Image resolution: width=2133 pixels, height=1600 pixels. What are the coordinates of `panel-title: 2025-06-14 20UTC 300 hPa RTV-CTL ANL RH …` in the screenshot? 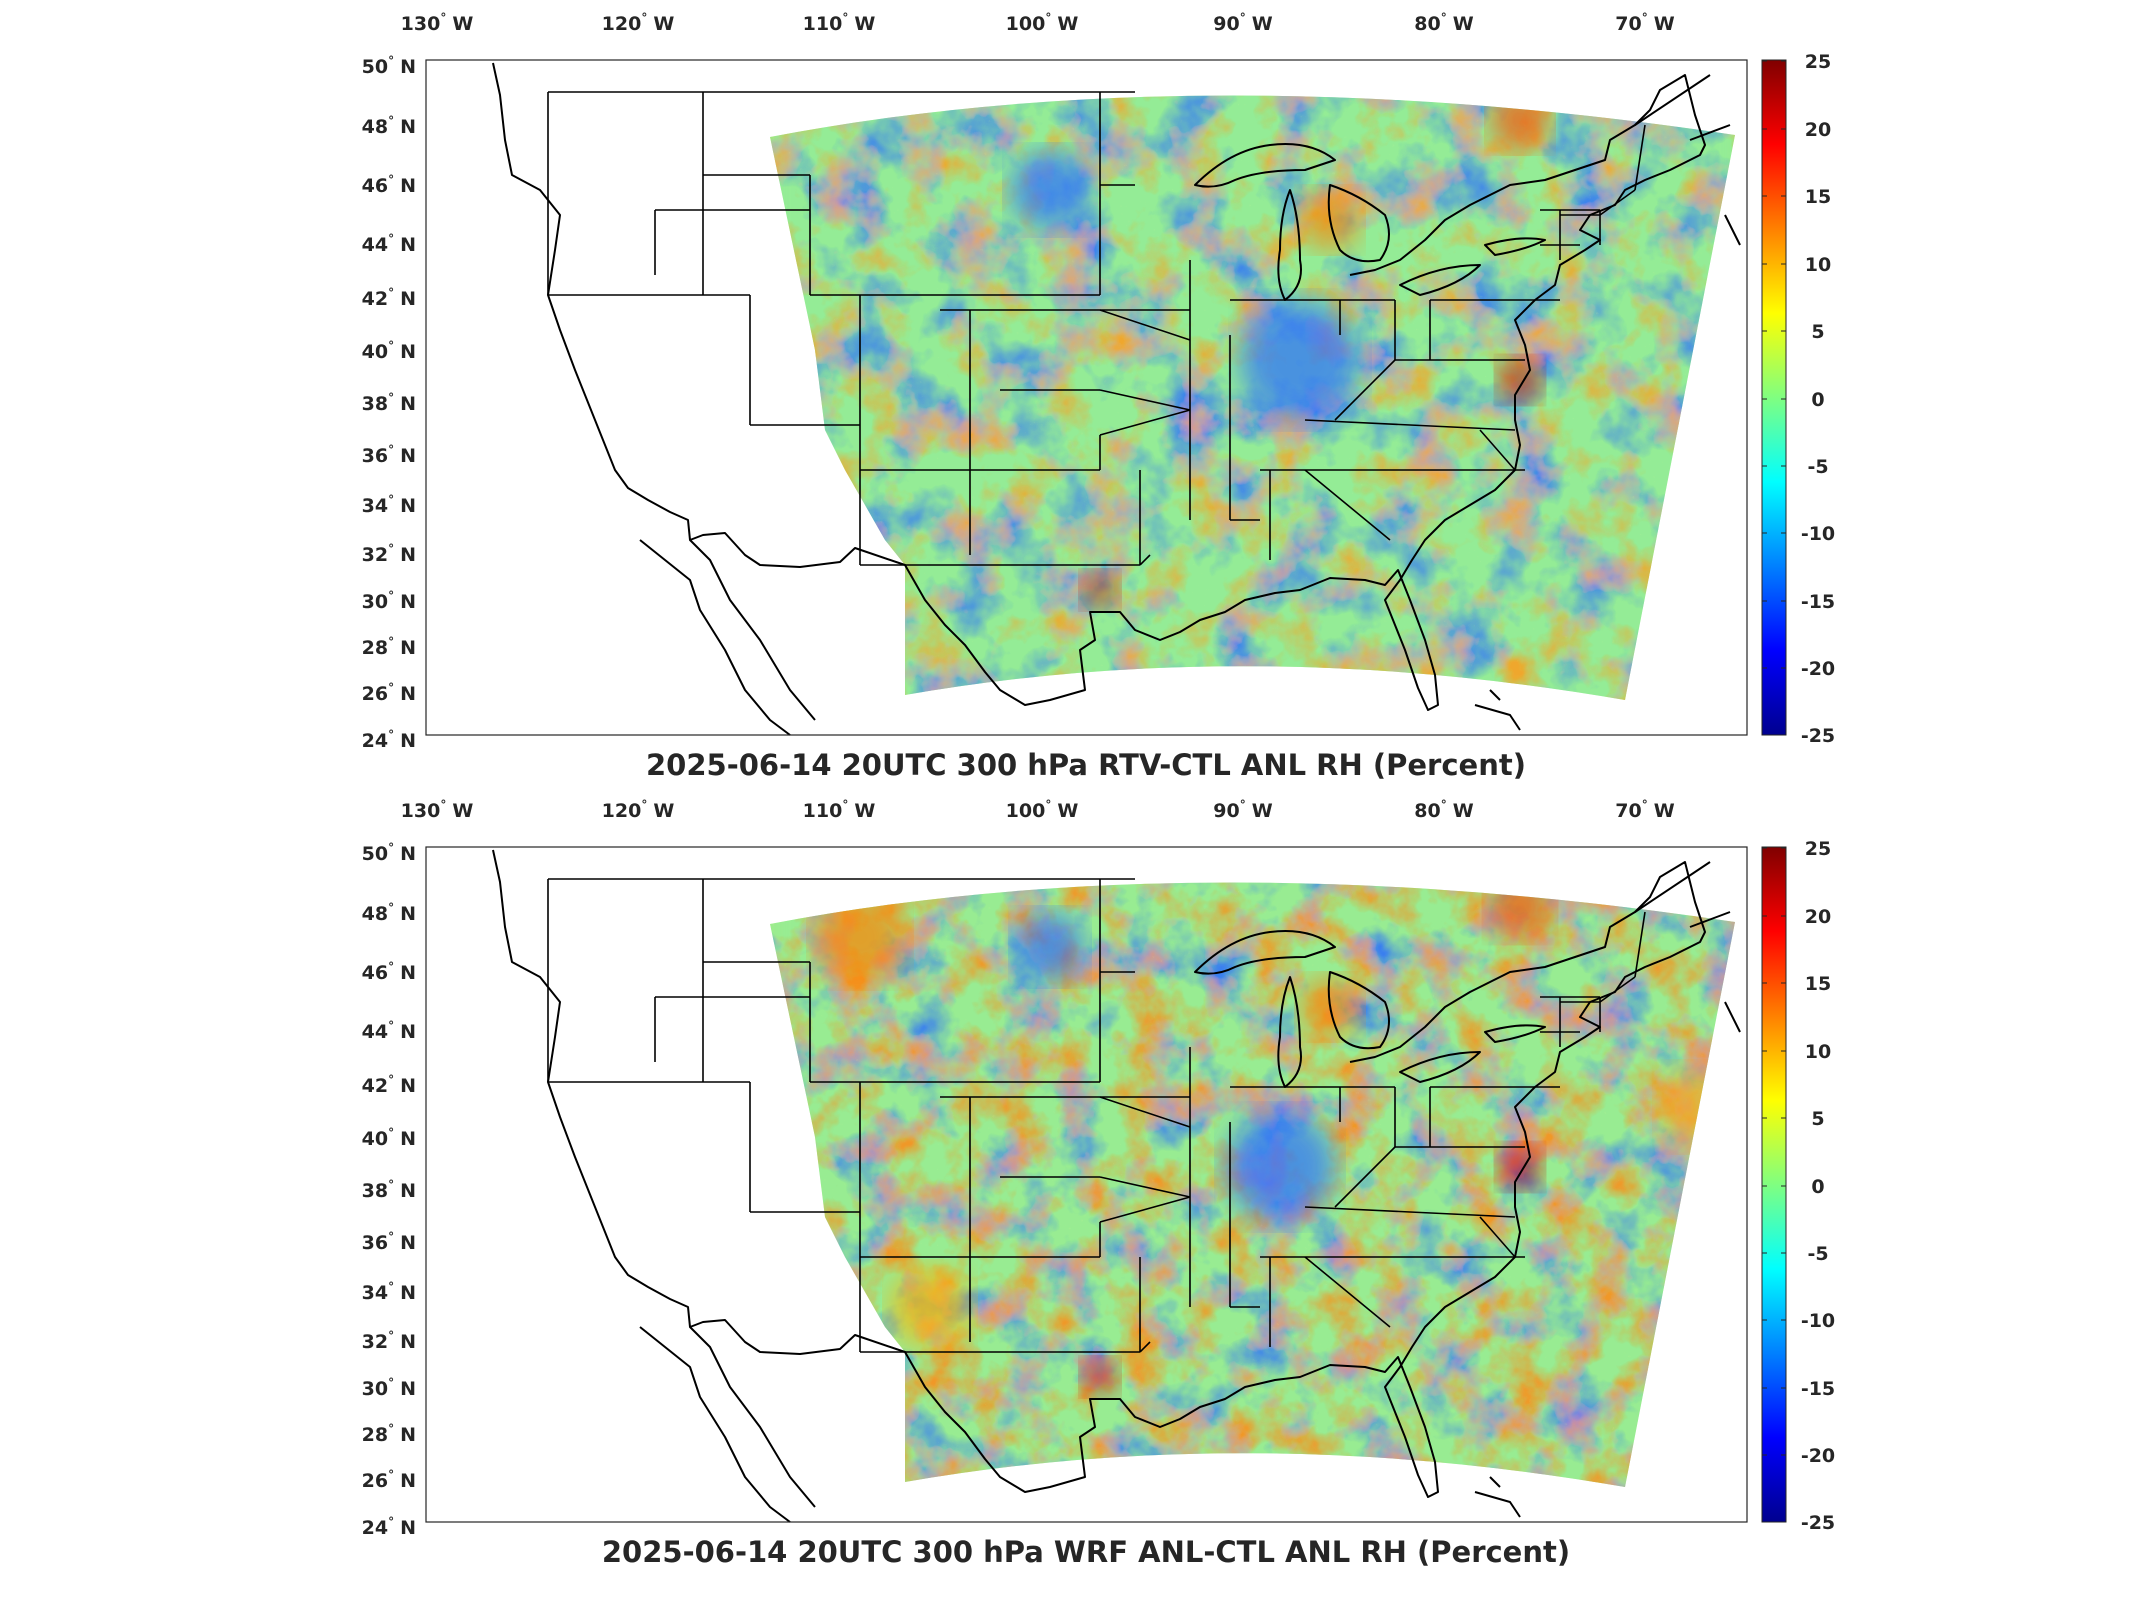 It's located at (1086, 765).